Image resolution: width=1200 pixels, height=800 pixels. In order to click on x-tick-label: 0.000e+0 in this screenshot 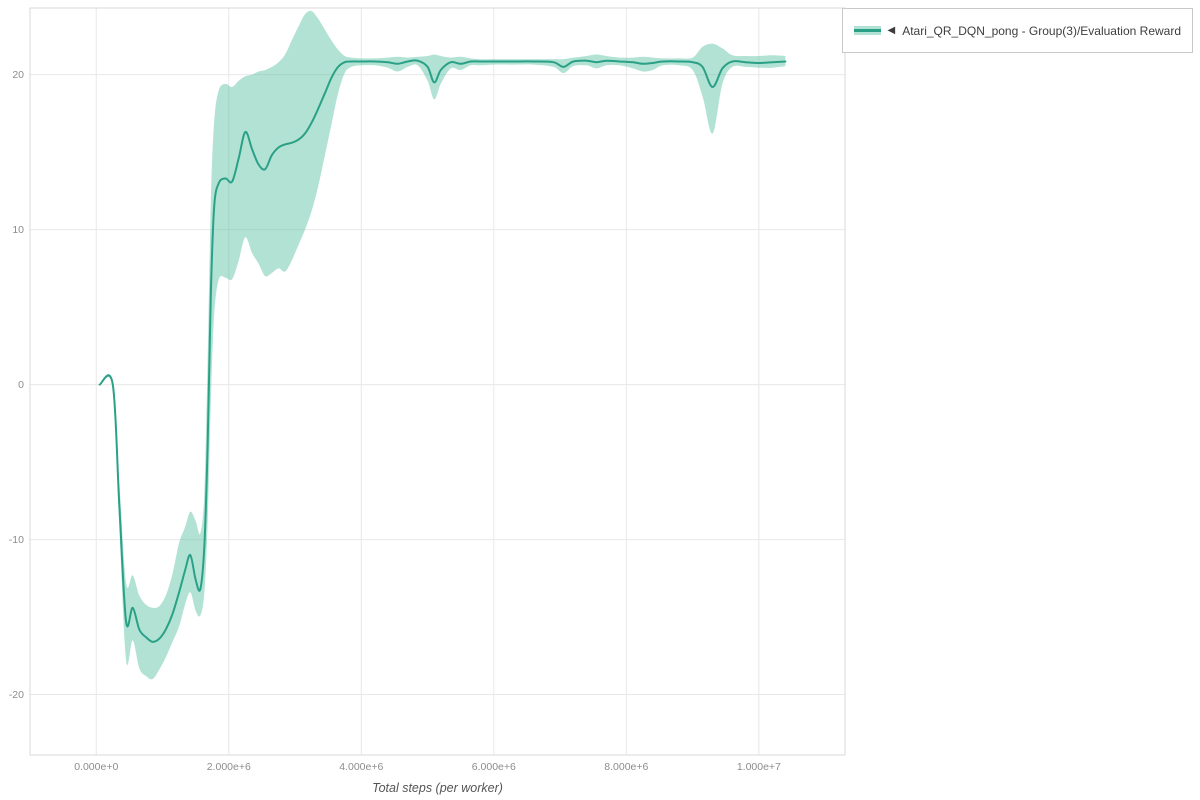, I will do `click(96, 767)`.